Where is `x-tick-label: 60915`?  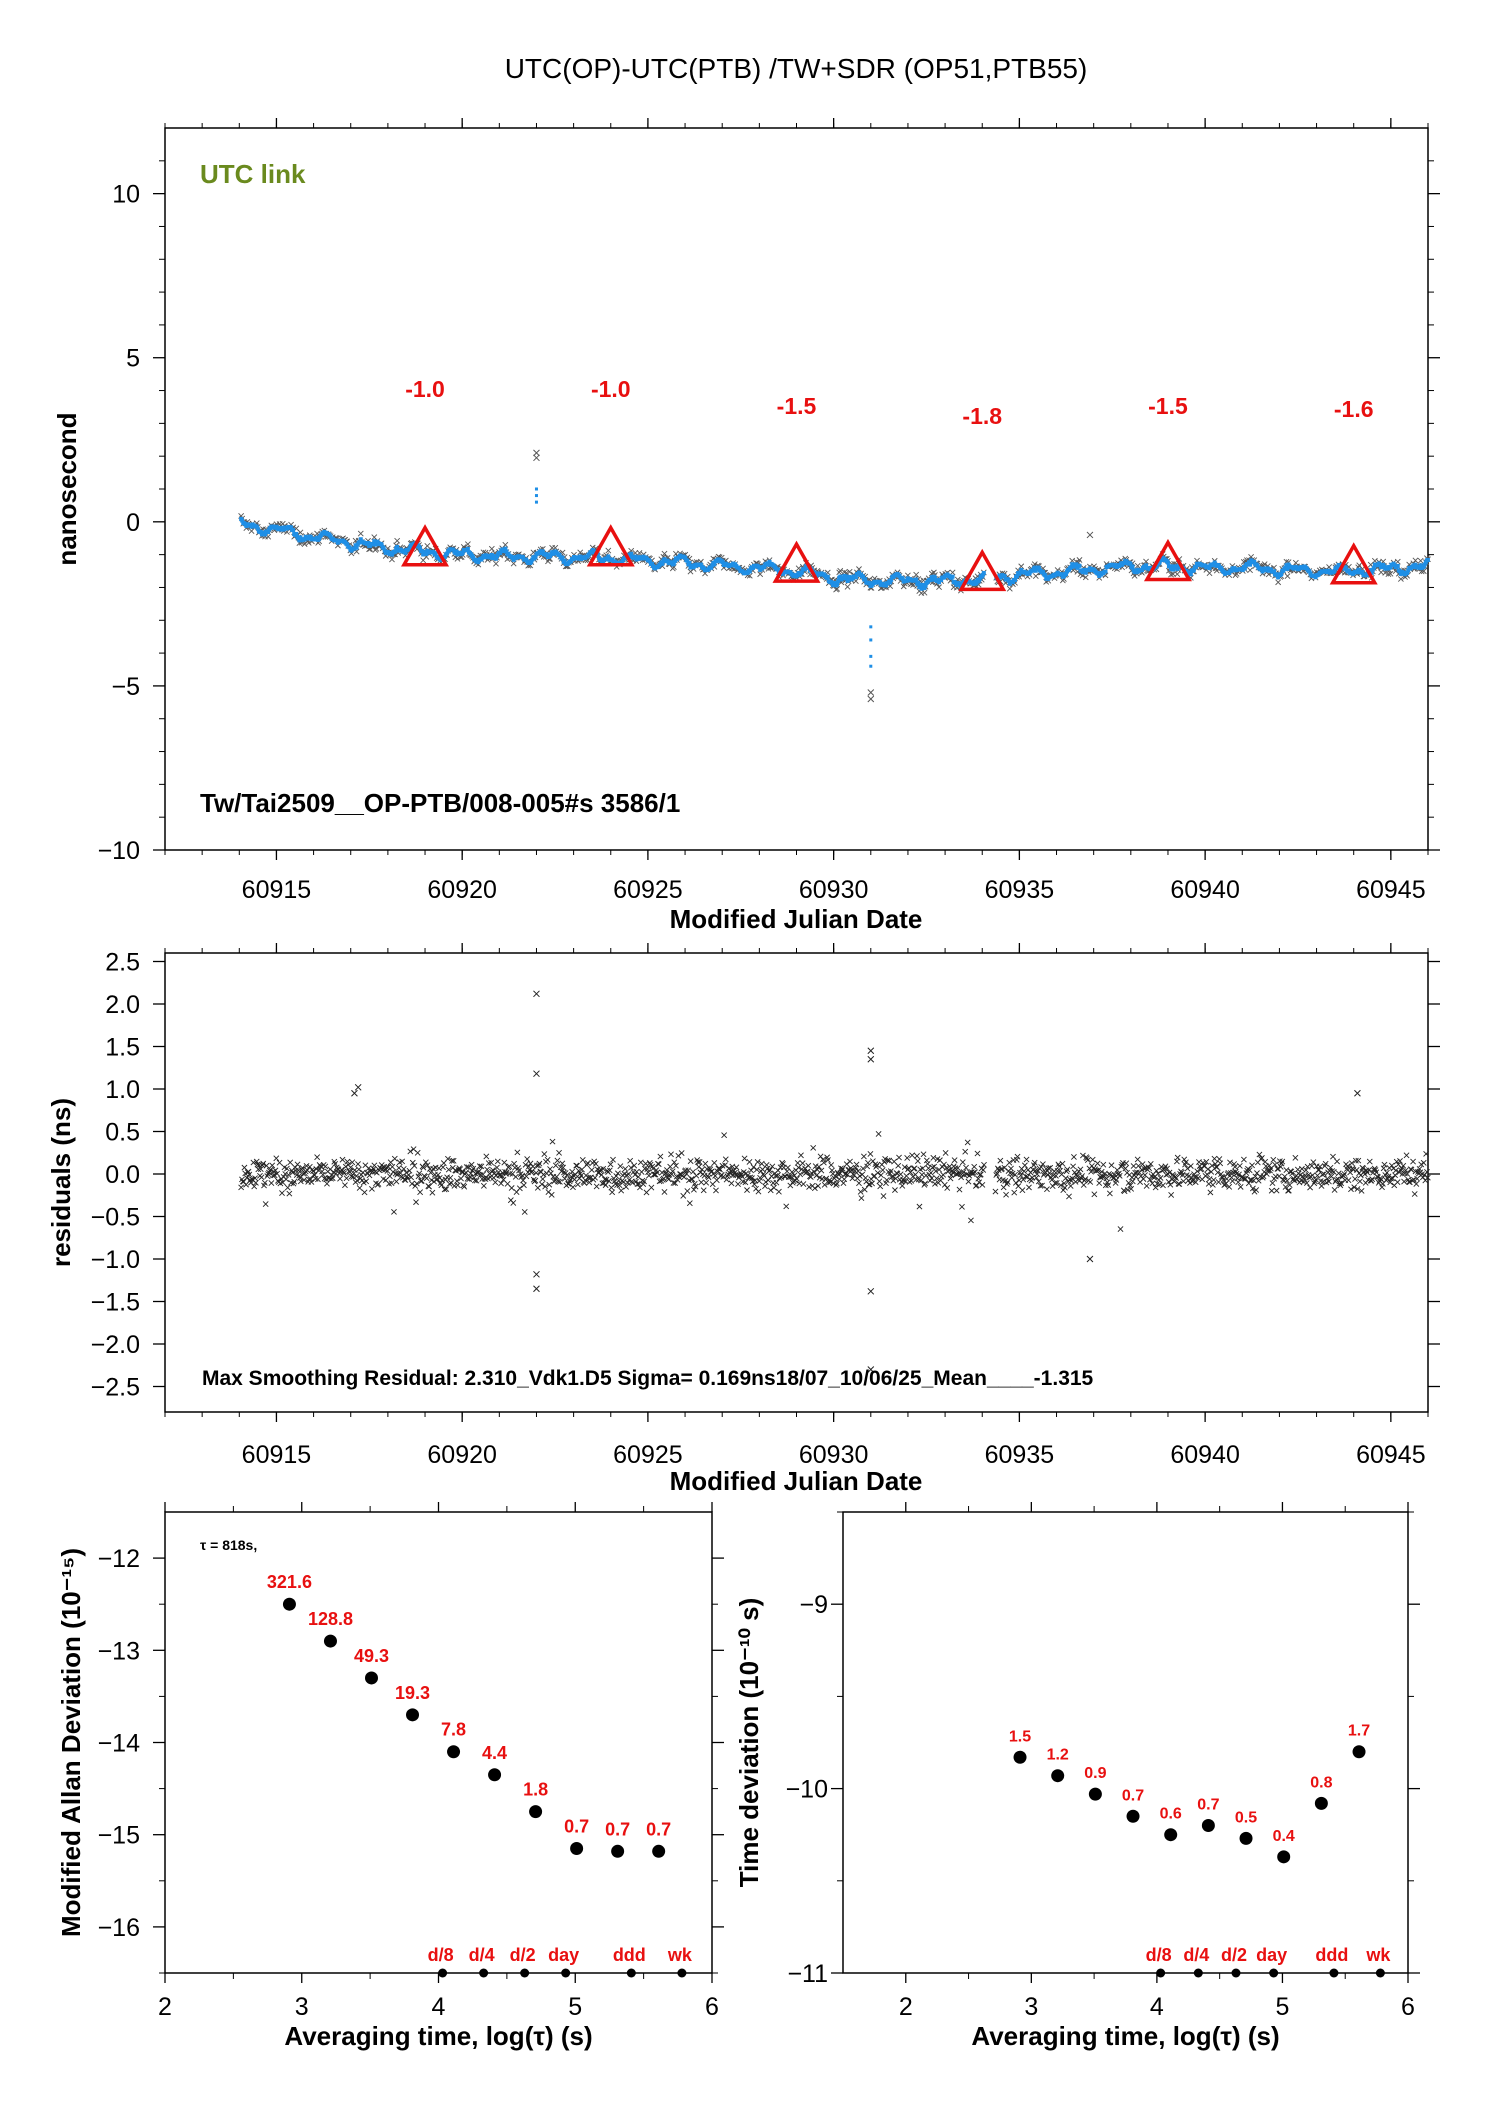 x-tick-label: 60915 is located at coordinates (277, 890).